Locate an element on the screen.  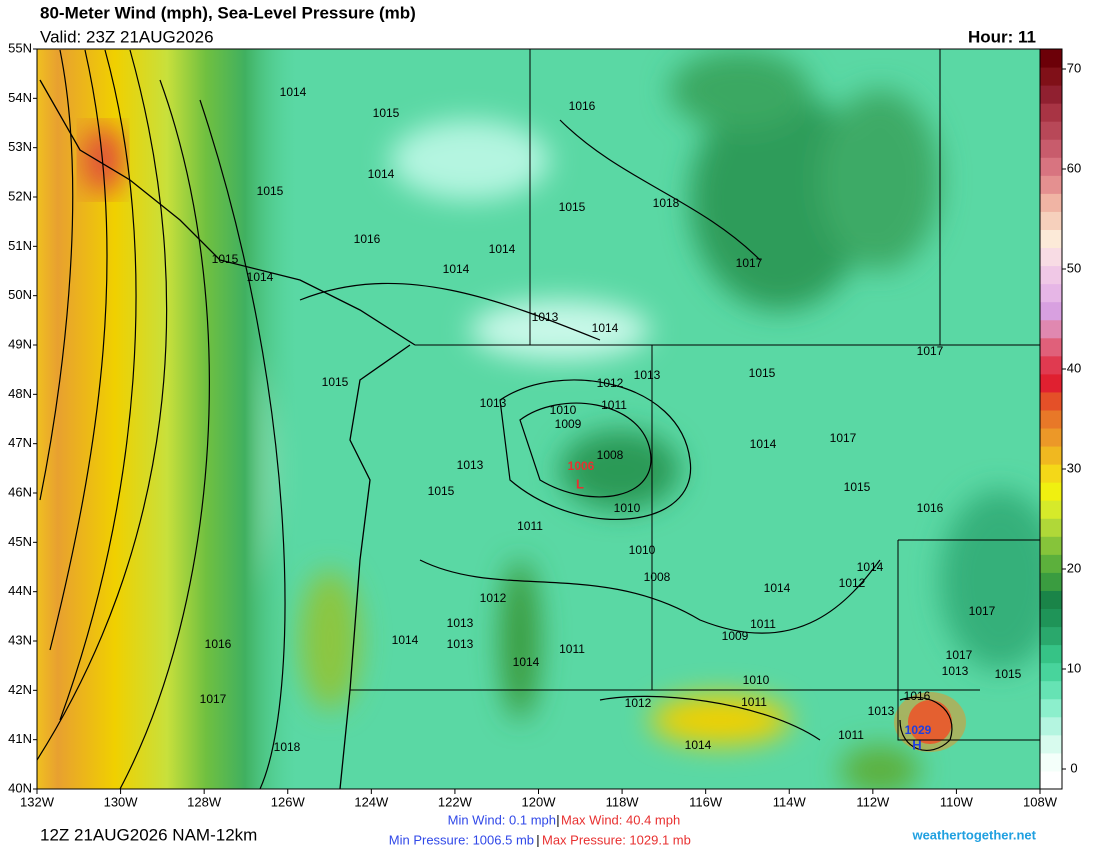
lat-label: 51N is located at coordinates (20, 245).